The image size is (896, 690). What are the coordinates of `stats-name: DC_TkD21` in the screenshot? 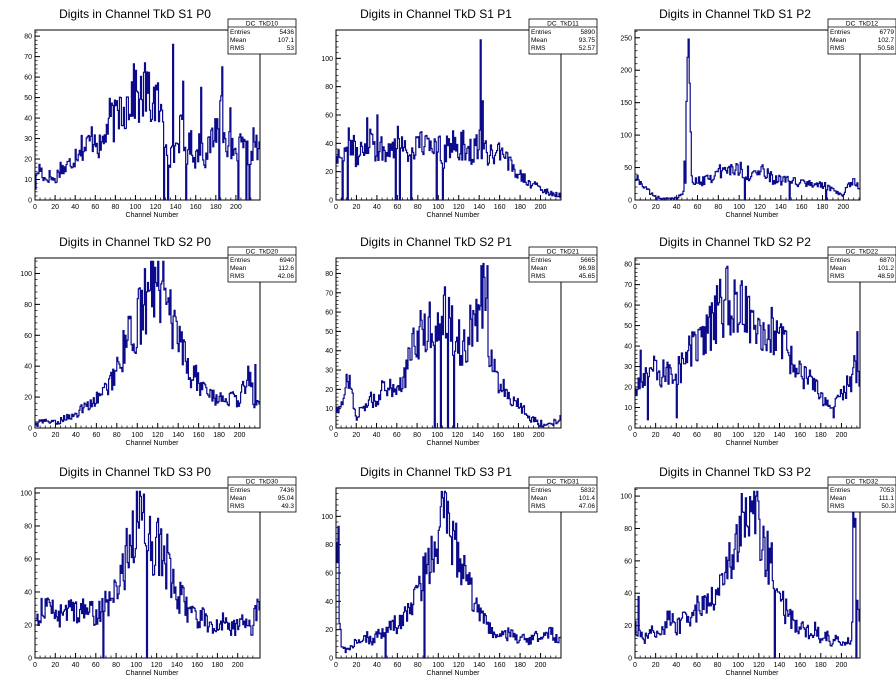 It's located at (563, 252).